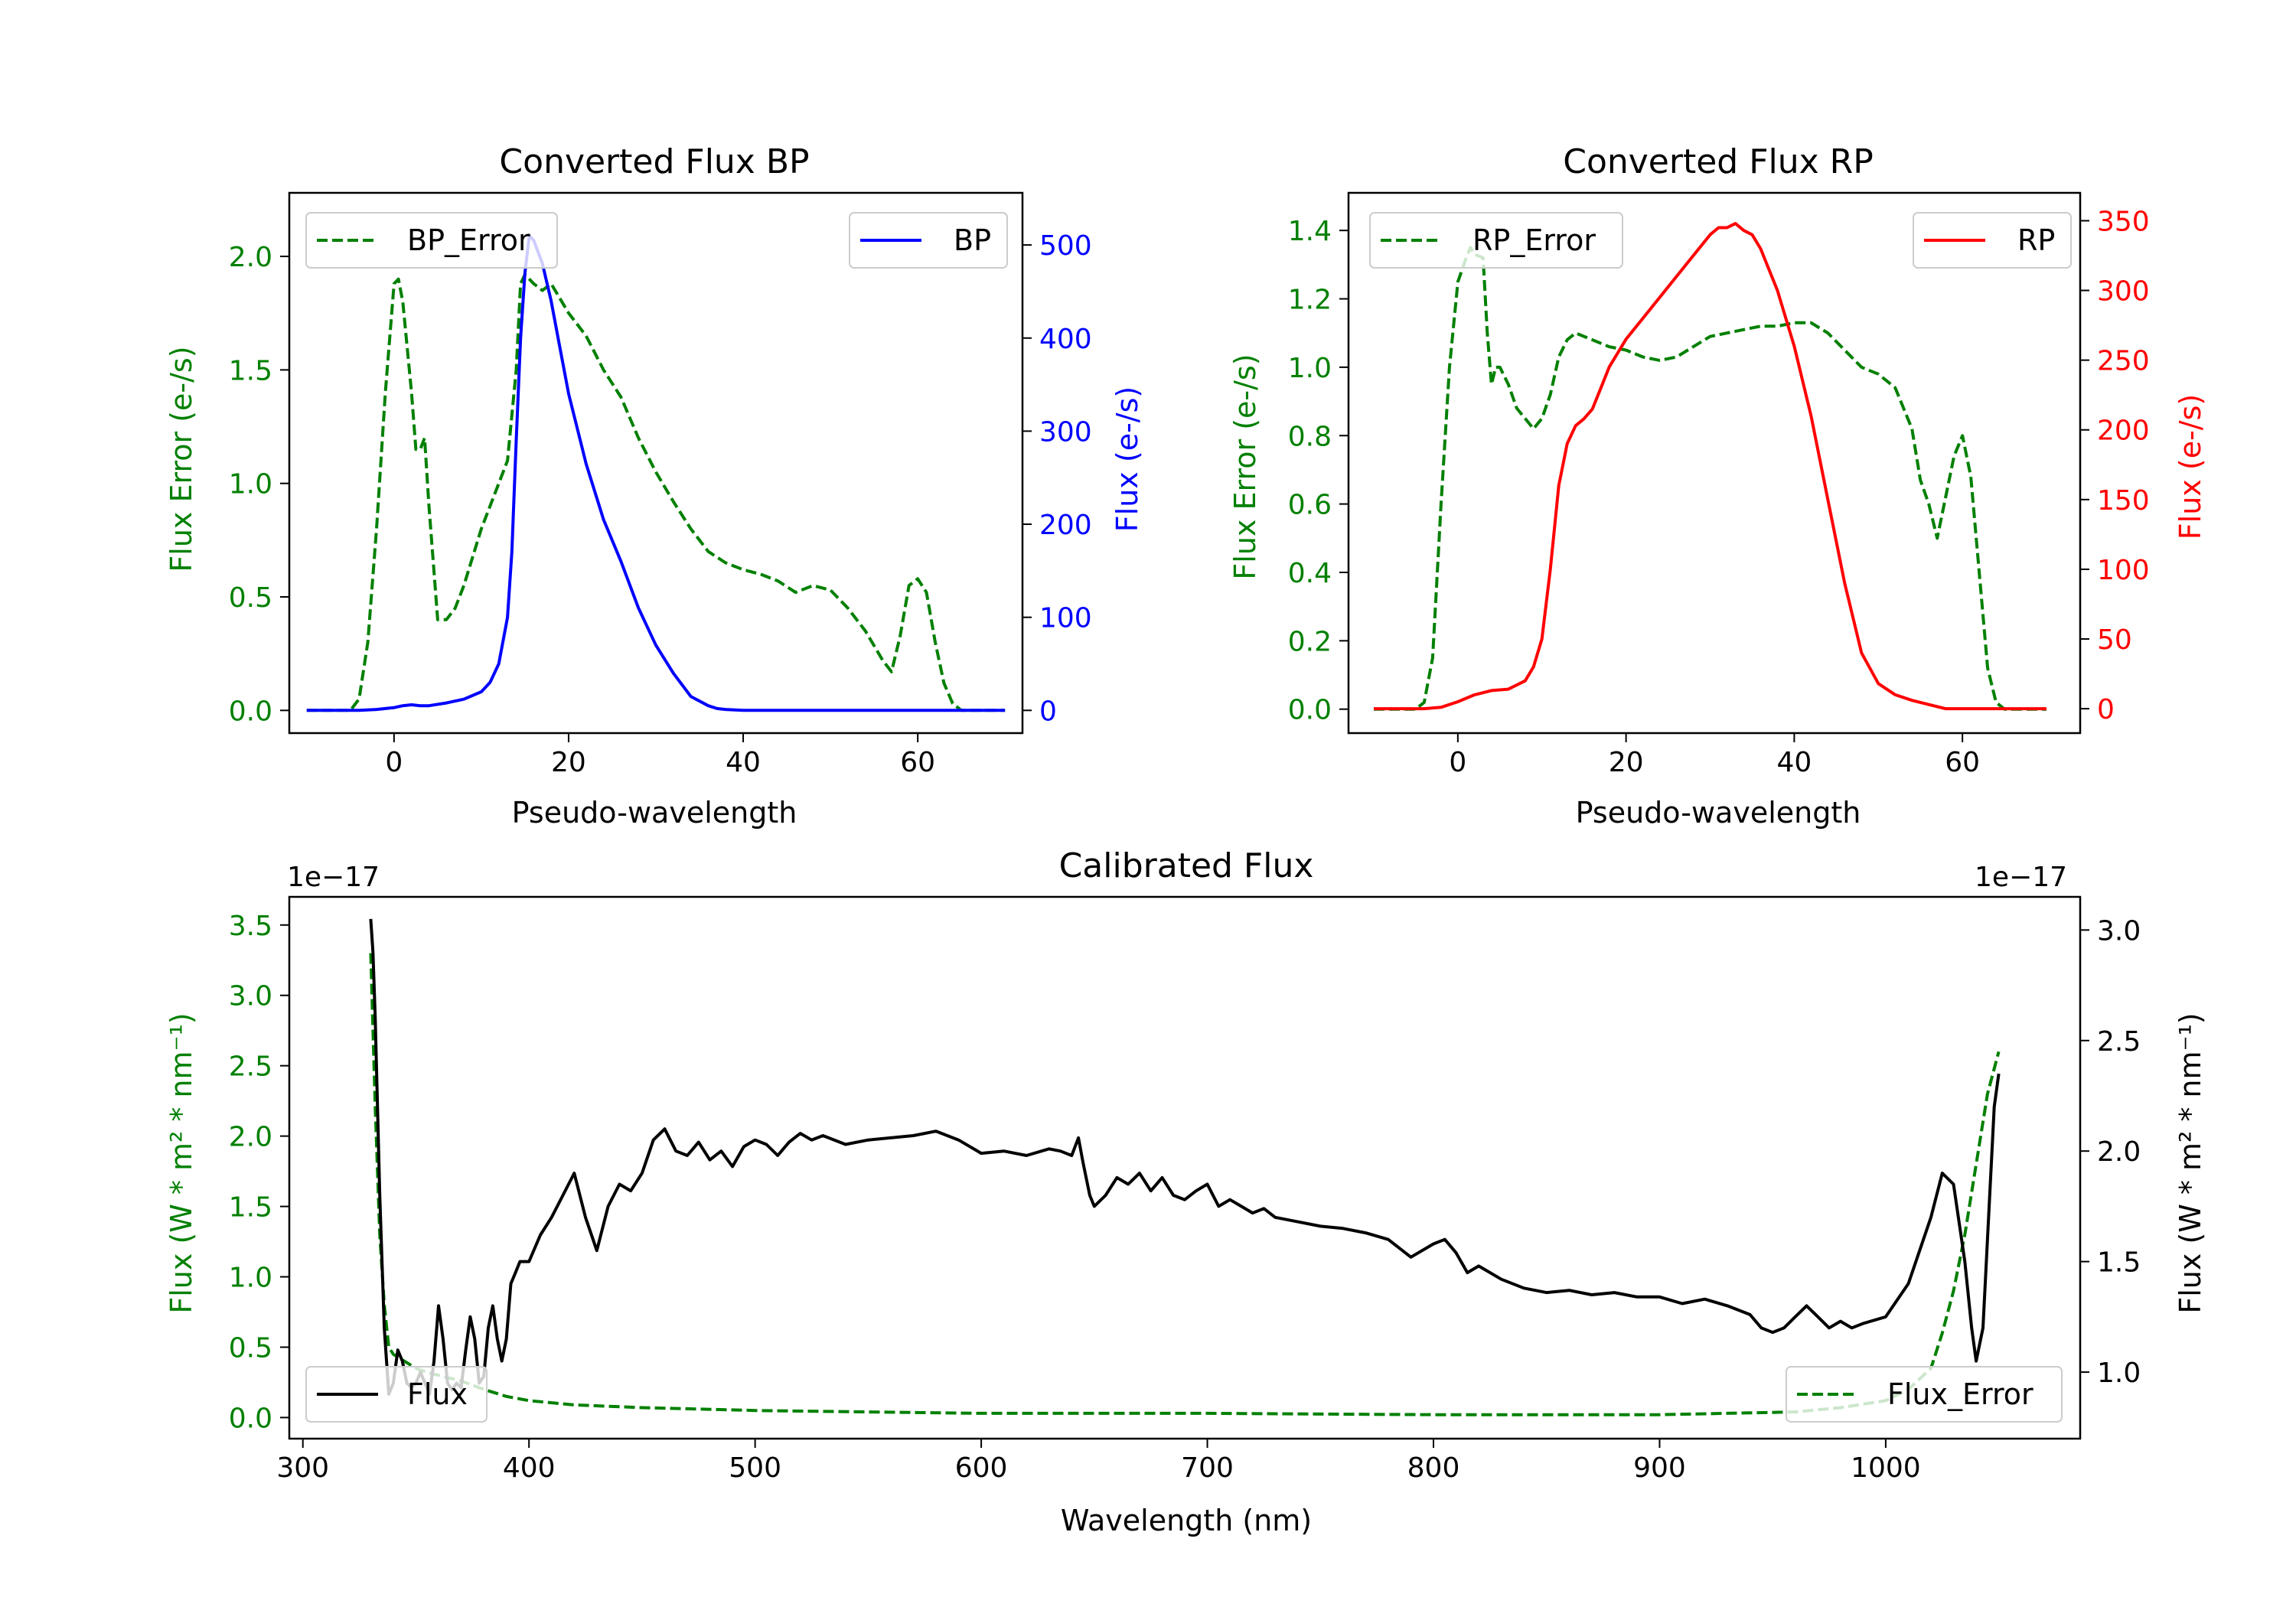 Image resolution: width=2296 pixels, height=1607 pixels. I want to click on cal-legend-error-box, so click(1924, 1394).